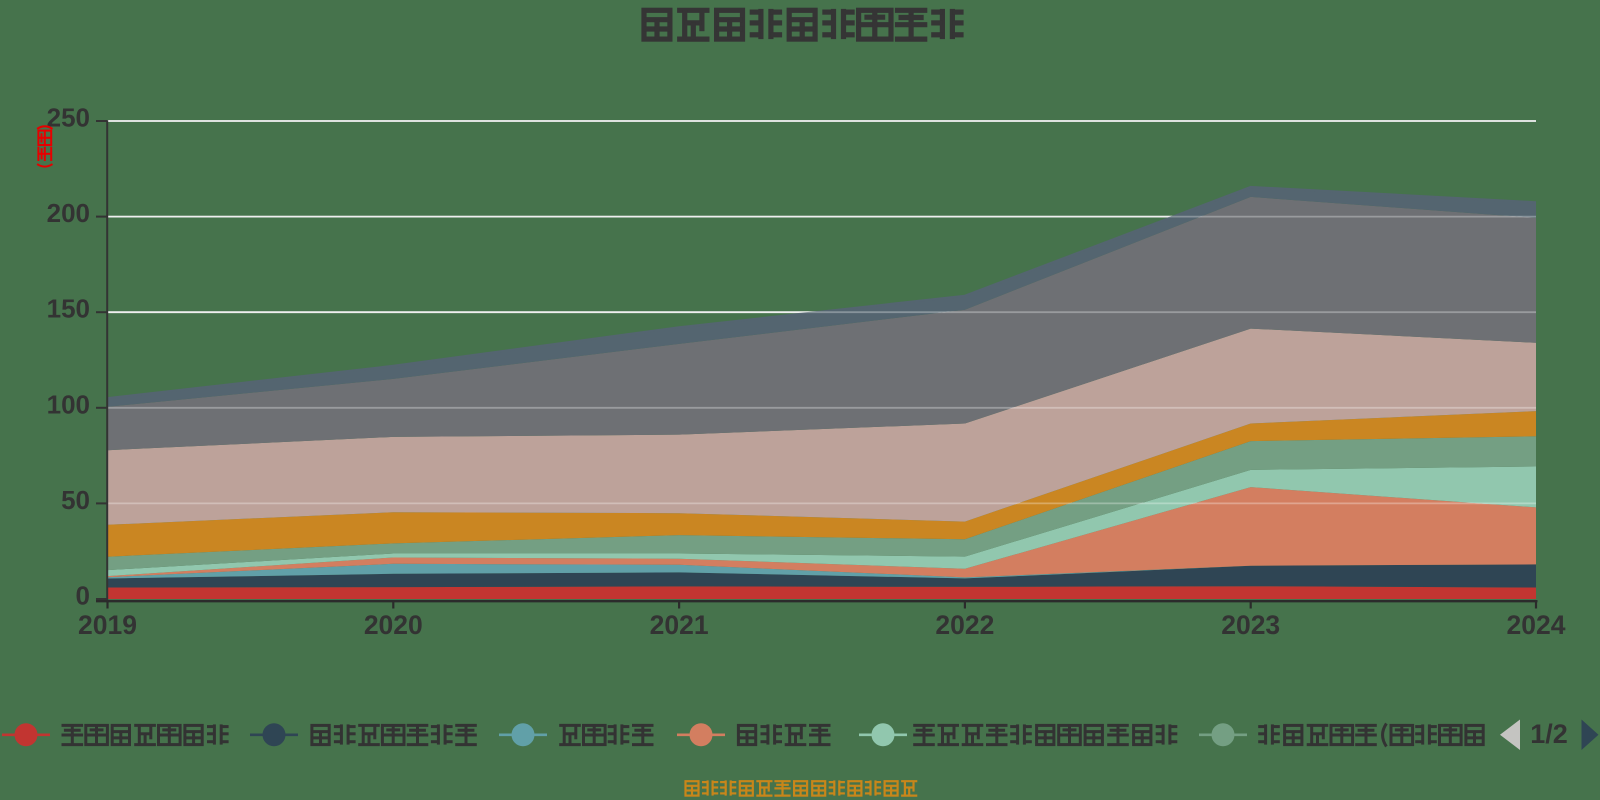 This screenshot has height=800, width=1600. I want to click on svg-text: 2019, so click(107, 625).